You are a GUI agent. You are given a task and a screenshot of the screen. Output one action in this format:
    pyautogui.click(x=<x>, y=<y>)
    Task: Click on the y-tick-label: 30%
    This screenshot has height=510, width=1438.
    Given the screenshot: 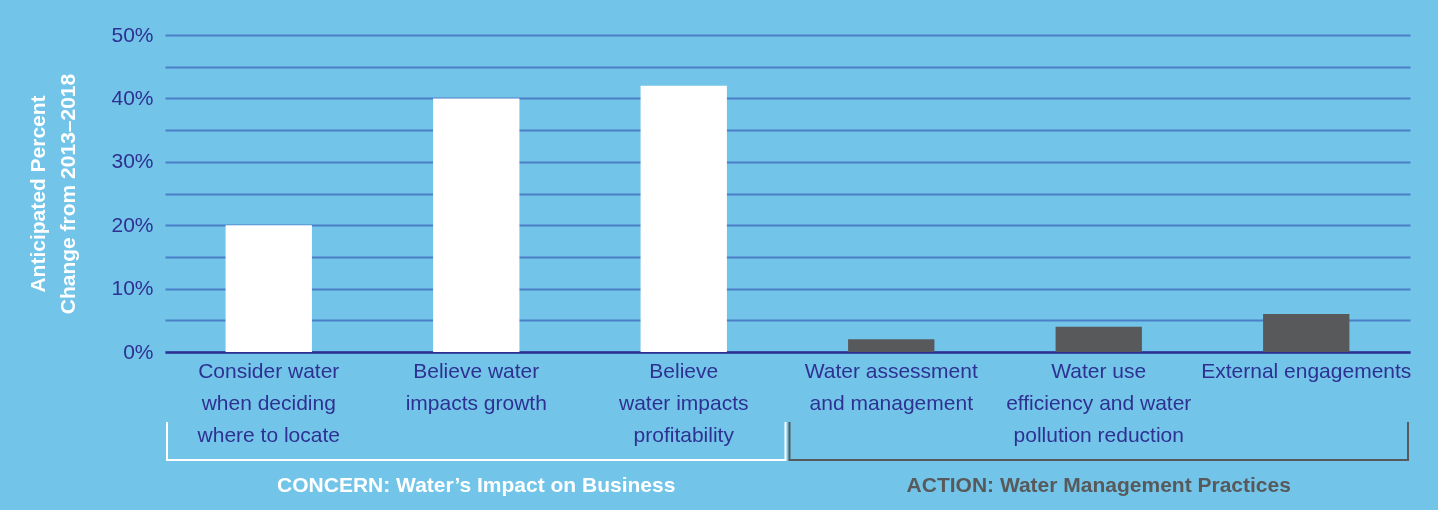 What is the action you would take?
    pyautogui.click(x=132, y=161)
    